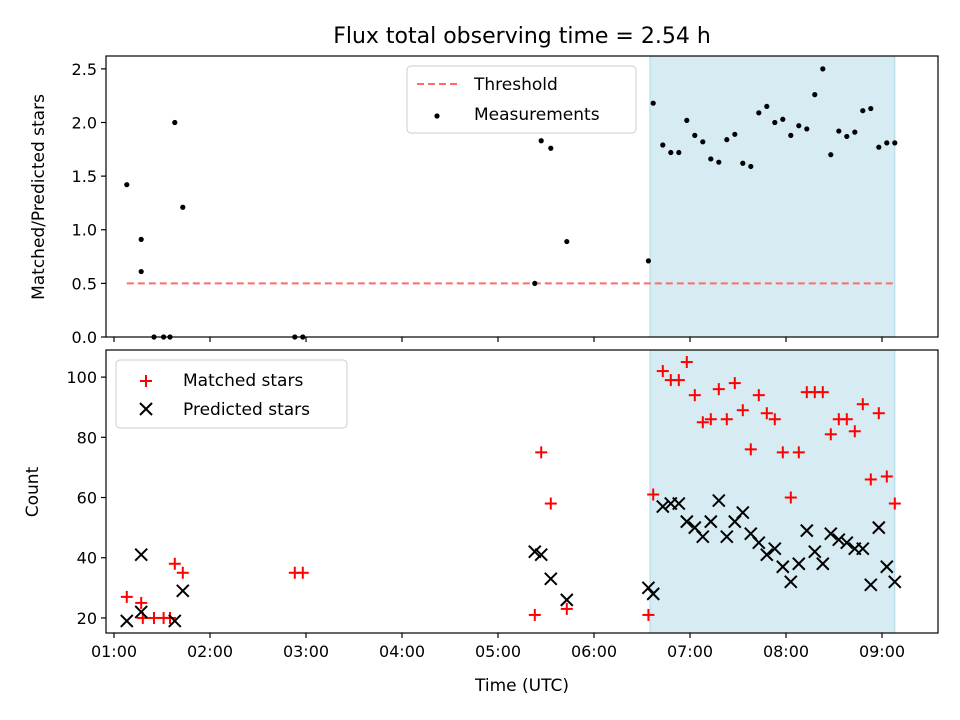 This screenshot has height=720, width=960. Describe the element at coordinates (522, 36) in the screenshot. I see `chart-title: Flux total observing time = 2.54 h` at that location.